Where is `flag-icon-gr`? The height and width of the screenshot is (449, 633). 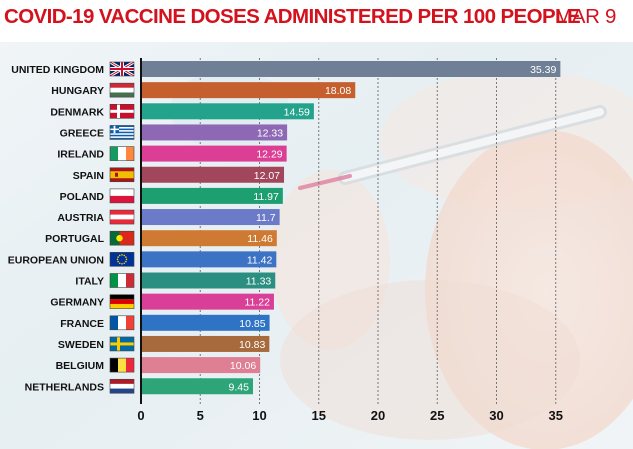 flag-icon-gr is located at coordinates (122, 132).